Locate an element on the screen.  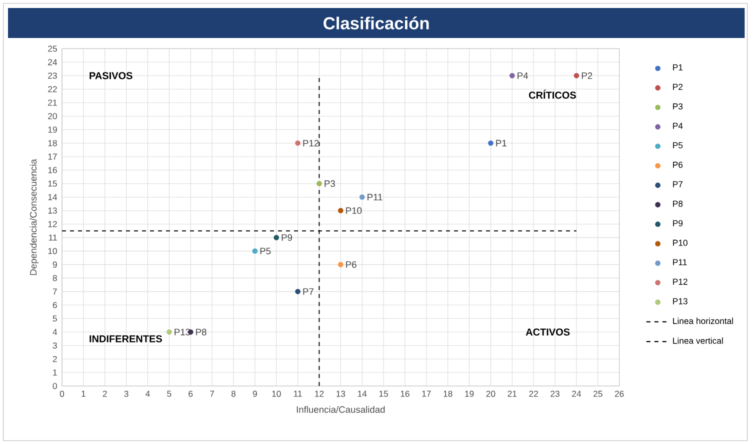
x-tick-label: 23 is located at coordinates (555, 393).